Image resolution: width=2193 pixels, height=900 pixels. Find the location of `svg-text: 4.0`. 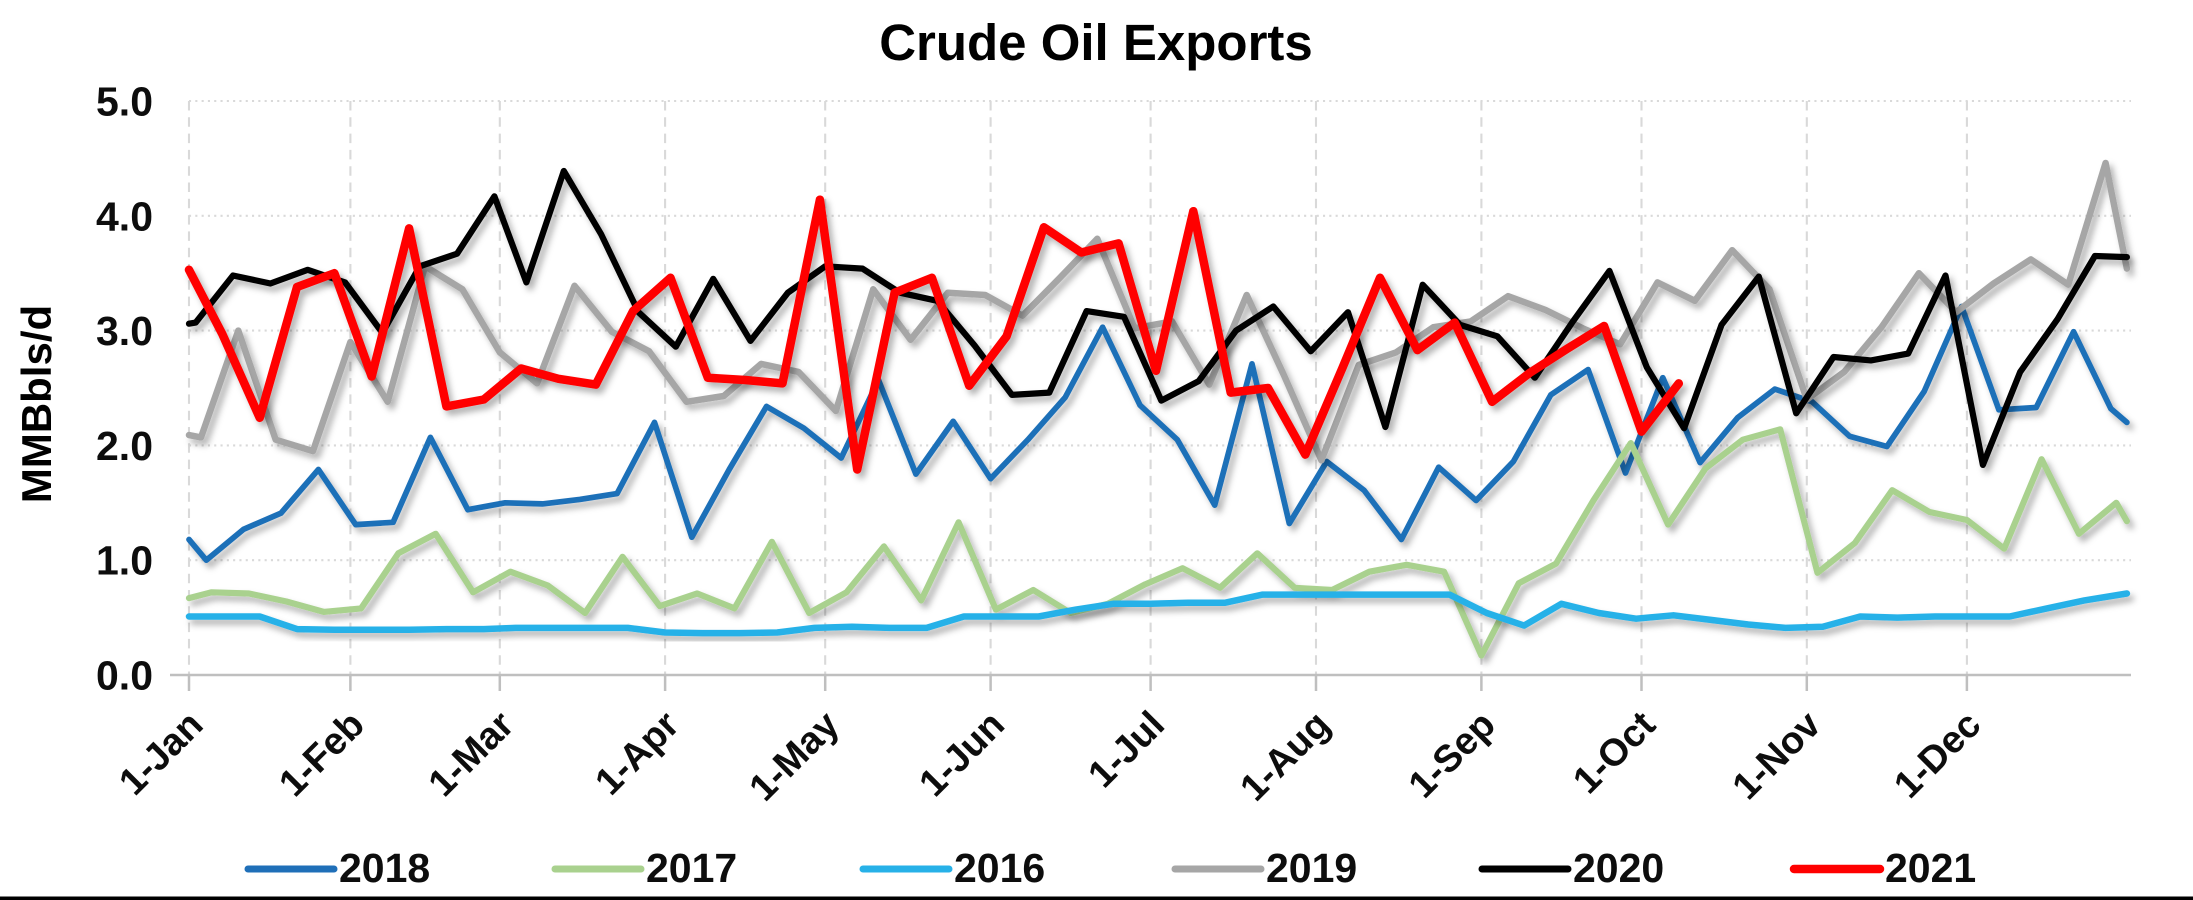

svg-text: 4.0 is located at coordinates (124, 216).